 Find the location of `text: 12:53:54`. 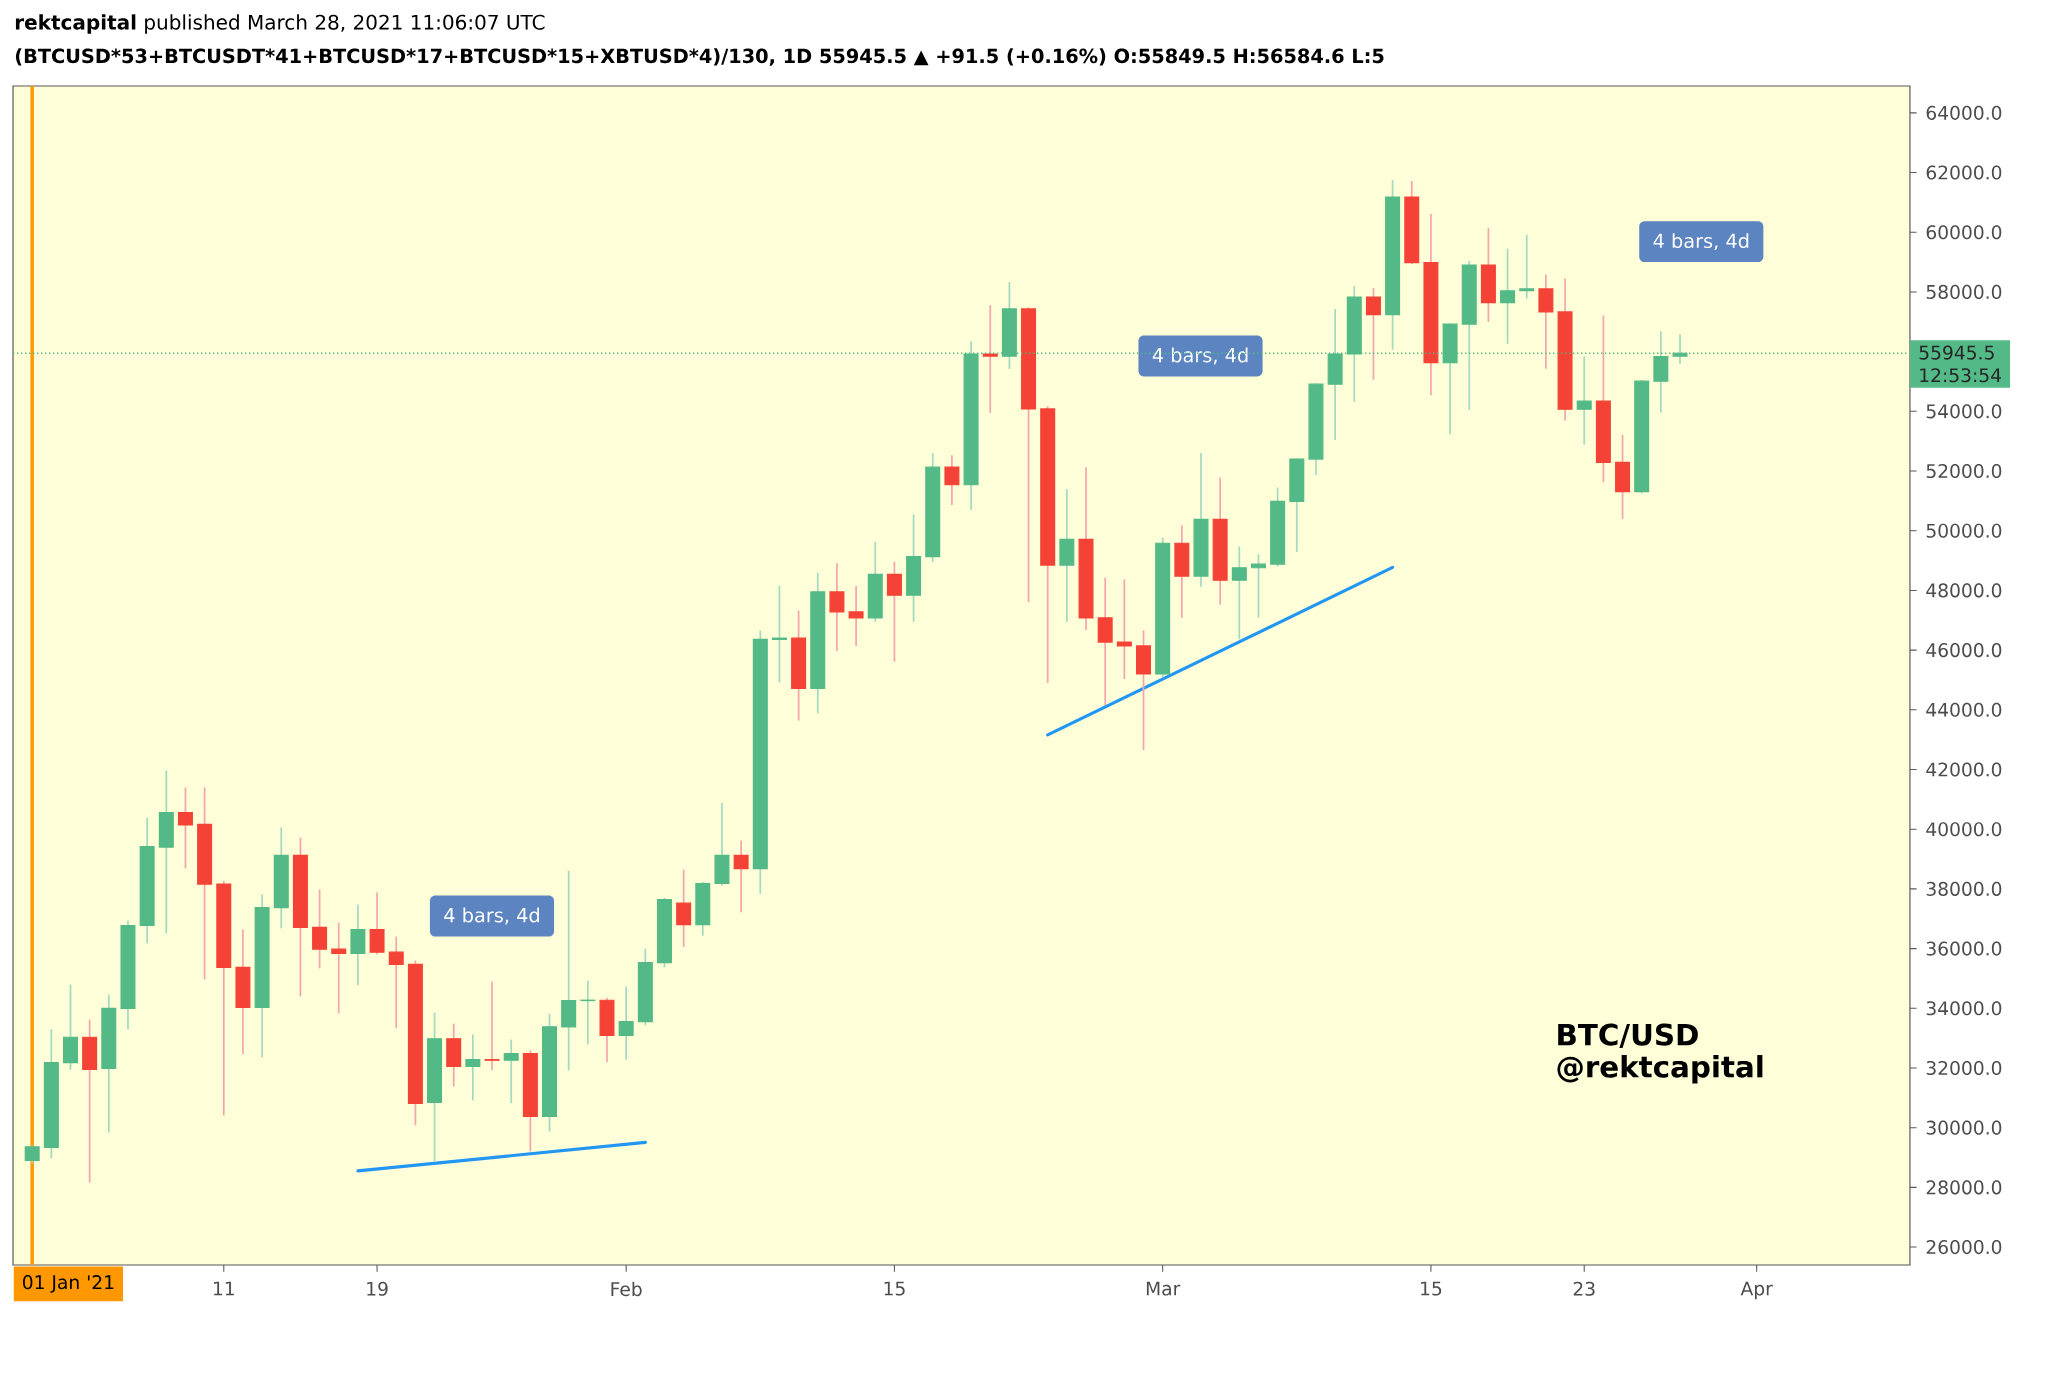

text: 12:53:54 is located at coordinates (1960, 375).